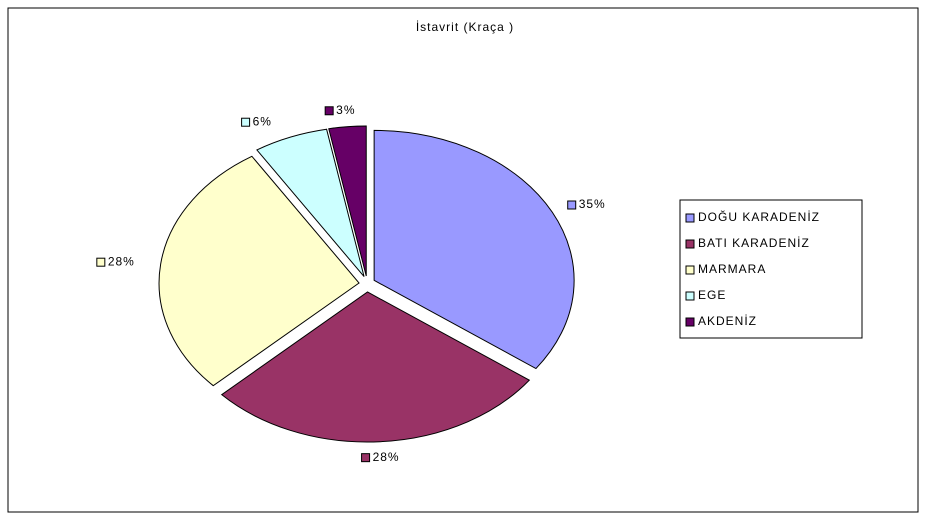 The width and height of the screenshot is (926, 518). Describe the element at coordinates (732, 269) in the screenshot. I see `legend-label: MARMARA` at that location.